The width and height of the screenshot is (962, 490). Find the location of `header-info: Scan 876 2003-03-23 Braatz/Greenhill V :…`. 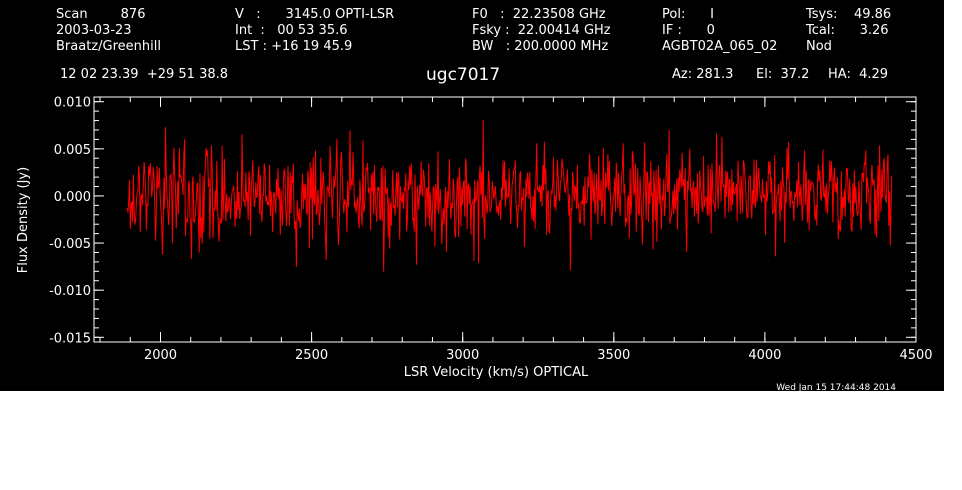

header-info: Scan 876 2003-03-23 Braatz/Greenhill V :… is located at coordinates (473, 46).